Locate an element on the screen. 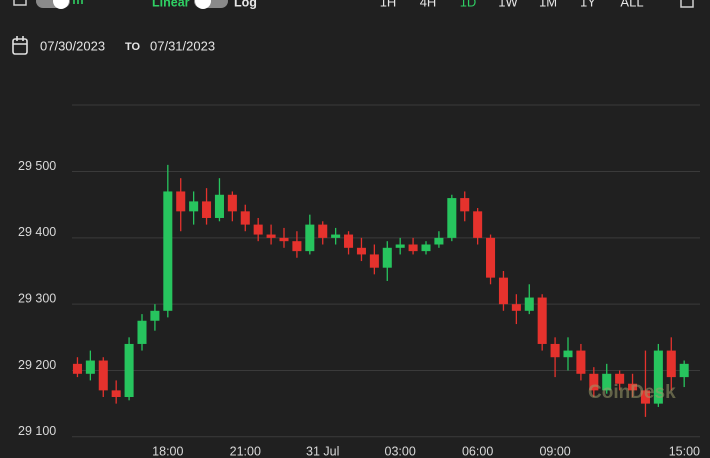  x-tick-label: 06:00 is located at coordinates (477, 451).